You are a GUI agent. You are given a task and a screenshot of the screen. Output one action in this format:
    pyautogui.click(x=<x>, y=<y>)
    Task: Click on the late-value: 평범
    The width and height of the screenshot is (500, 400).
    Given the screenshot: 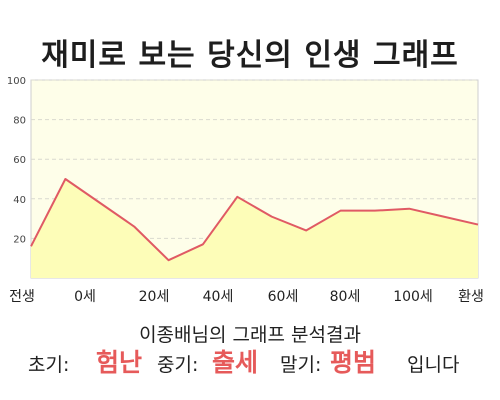 What is the action you would take?
    pyautogui.click(x=353, y=362)
    